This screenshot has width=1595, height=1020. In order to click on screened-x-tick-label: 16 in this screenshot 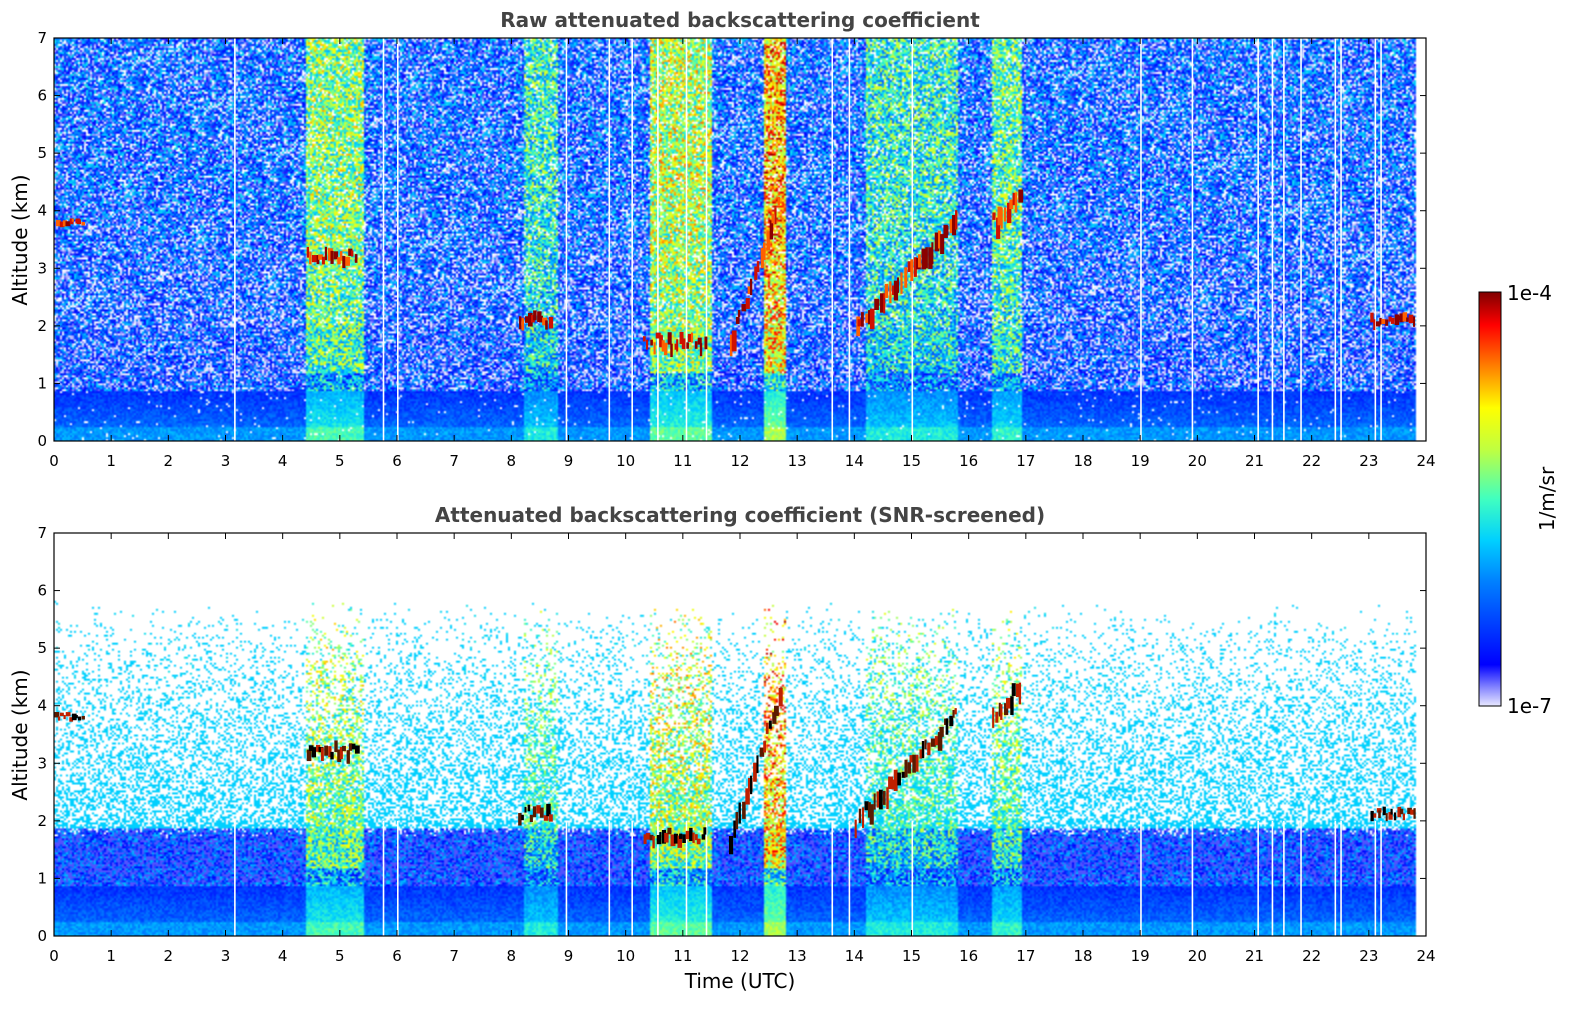, I will do `click(968, 956)`.